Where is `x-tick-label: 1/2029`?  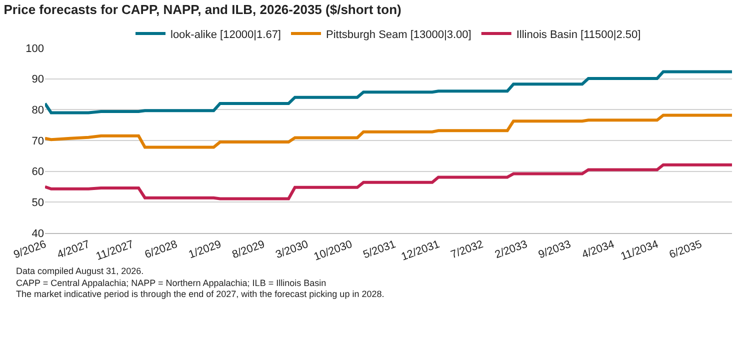 x-tick-label: 1/2029 is located at coordinates (205, 250).